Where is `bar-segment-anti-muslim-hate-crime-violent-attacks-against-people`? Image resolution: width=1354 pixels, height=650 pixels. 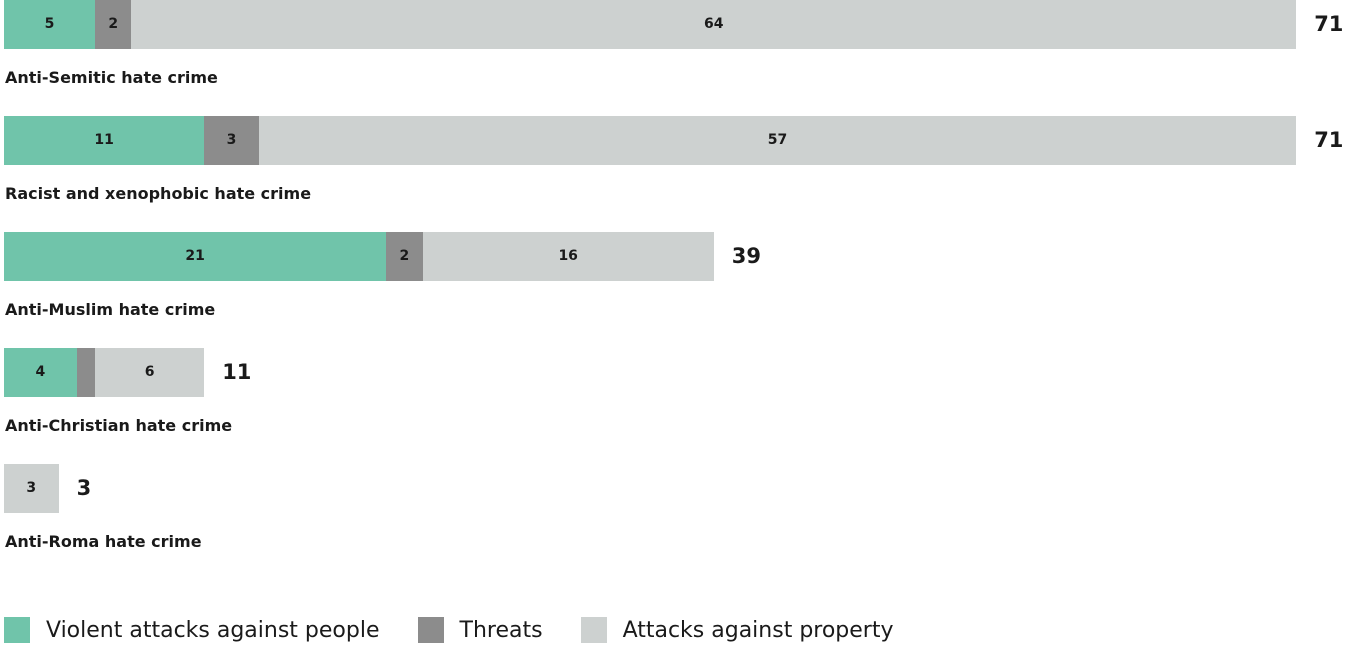
bar-segment-anti-muslim-hate-crime-violent-attacks-against-people is located at coordinates (195, 256).